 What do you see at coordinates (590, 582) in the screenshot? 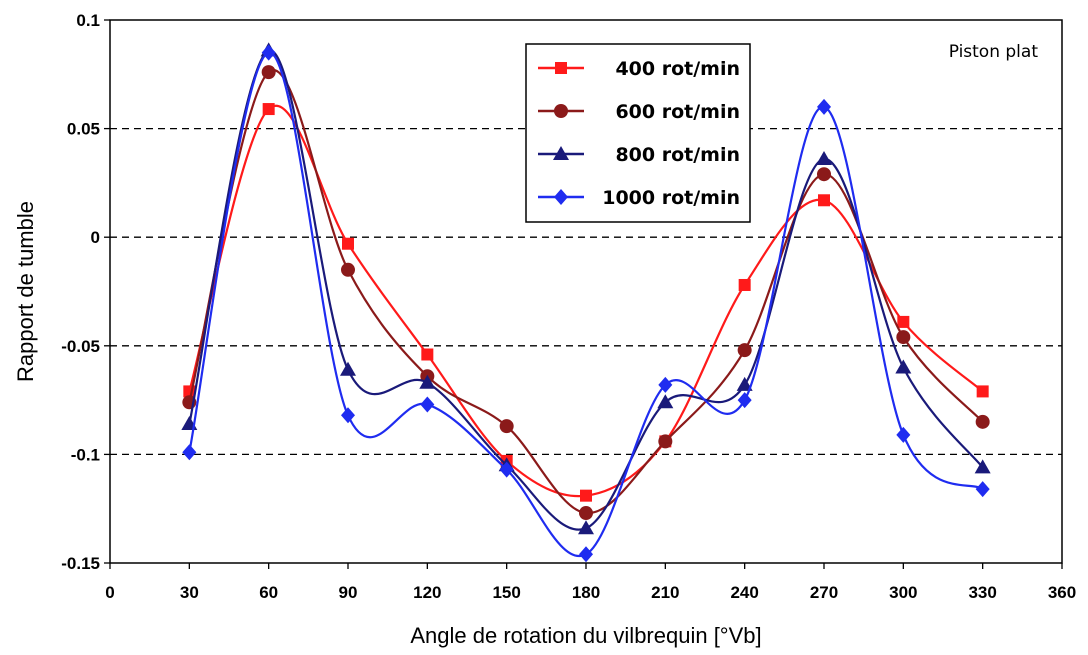
I see `x-axis-ticks: 0 30 60 90 120 150 180 210 240 270 300 330 360` at bounding box center [590, 582].